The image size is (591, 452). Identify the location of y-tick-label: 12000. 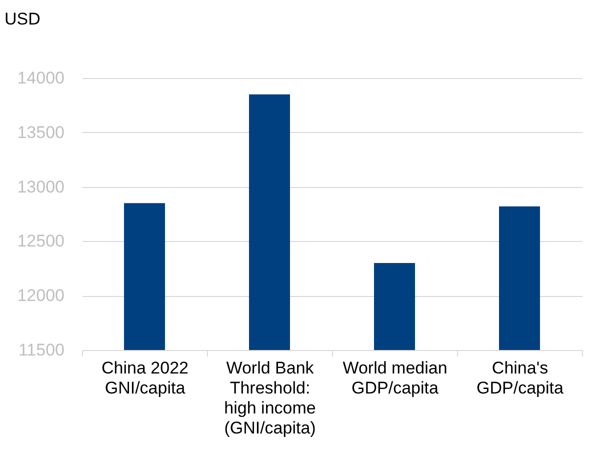
(40, 296).